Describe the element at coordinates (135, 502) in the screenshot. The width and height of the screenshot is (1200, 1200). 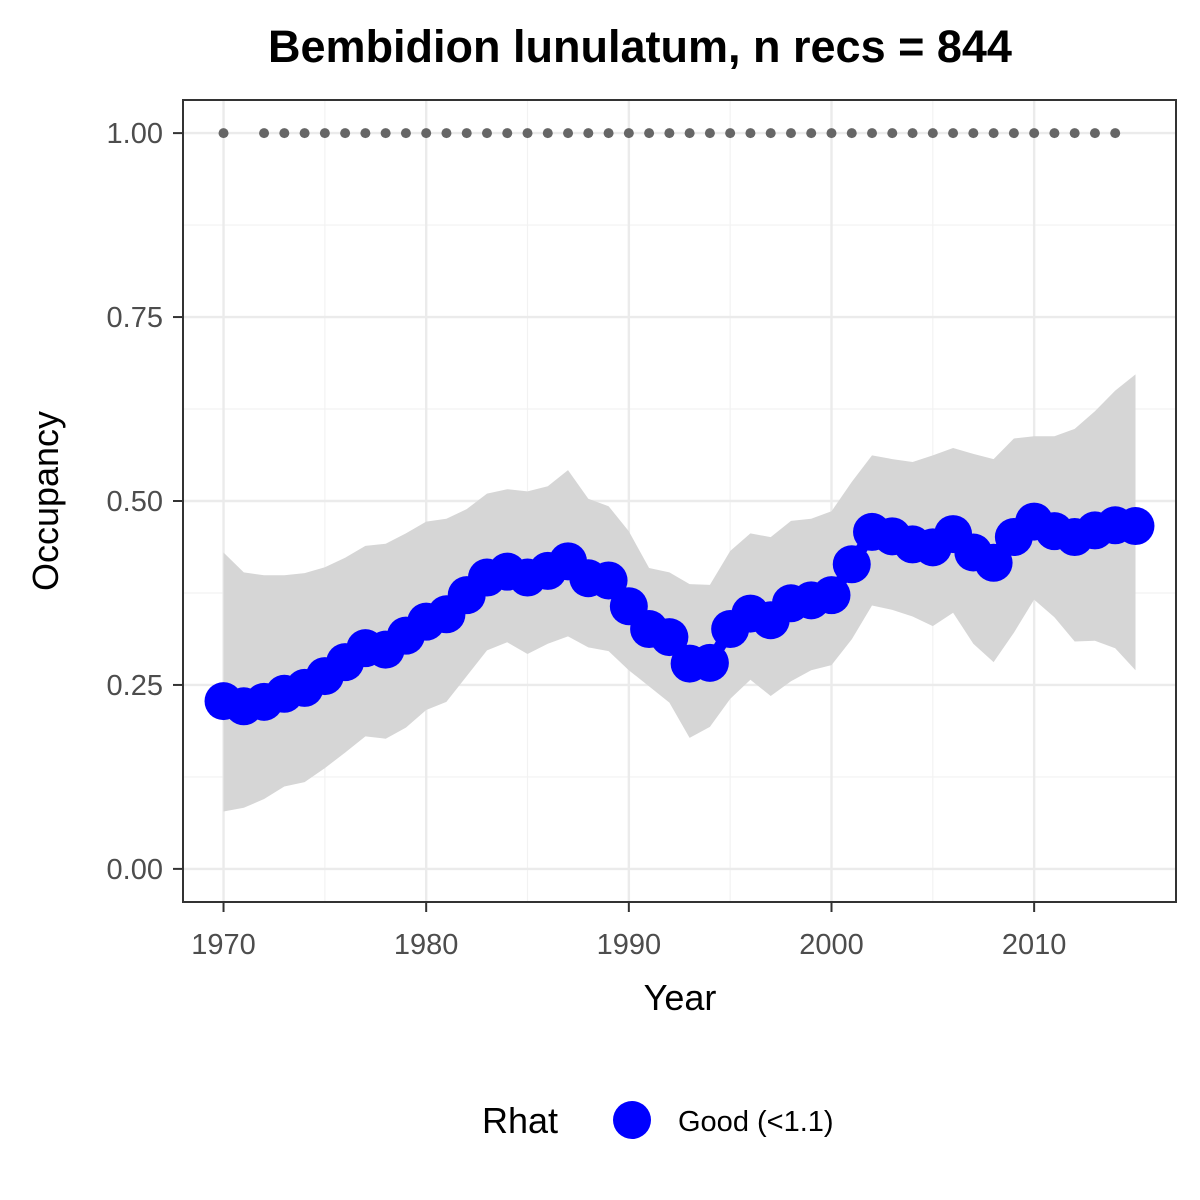
I see `y-tick-label: 0.50` at that location.